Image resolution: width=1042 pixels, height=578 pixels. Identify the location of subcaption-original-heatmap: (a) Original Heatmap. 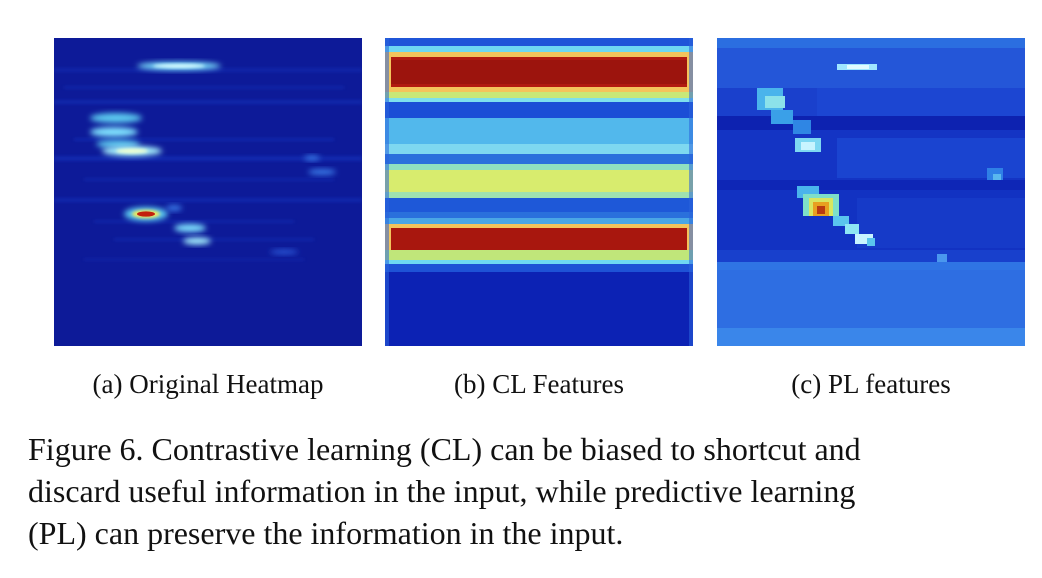
(208, 384).